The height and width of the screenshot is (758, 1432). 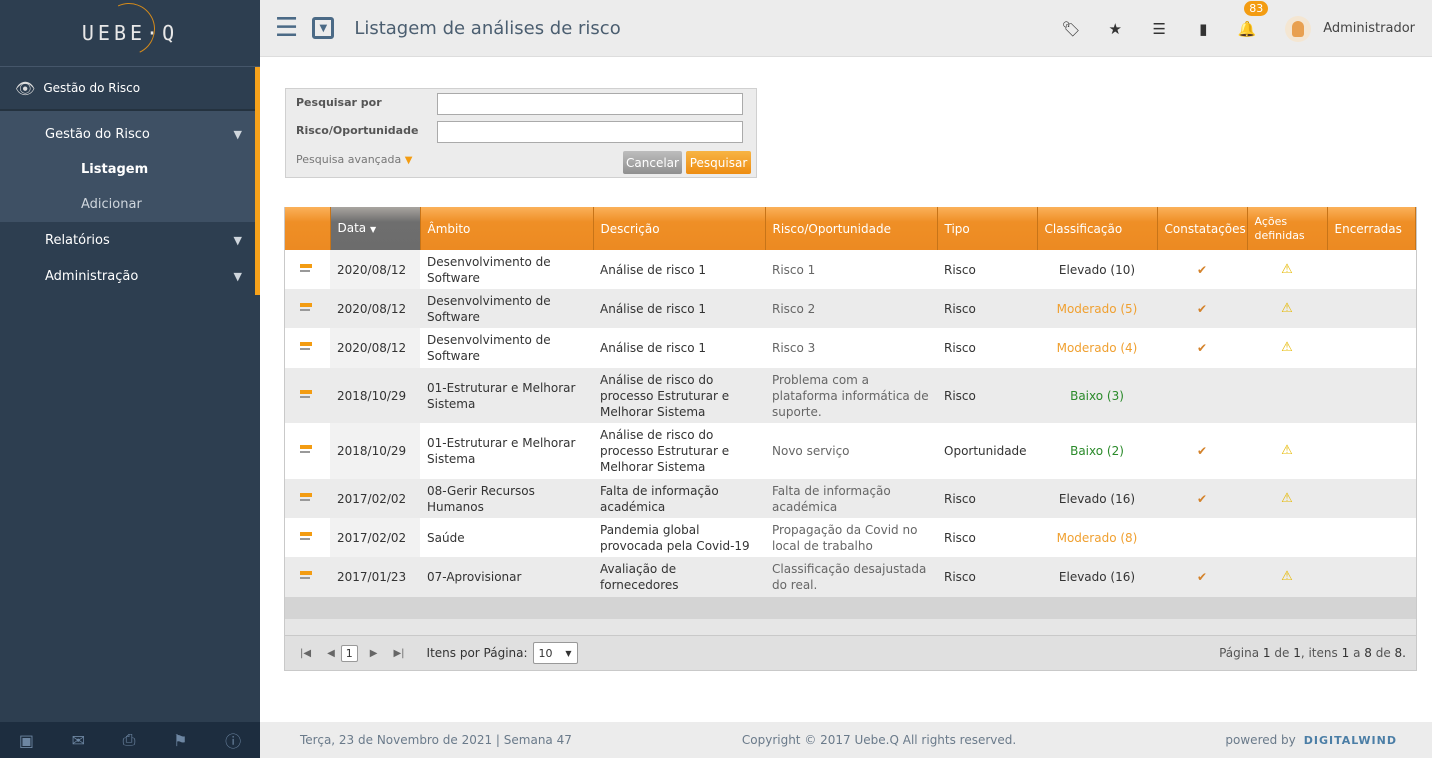 I want to click on digitalwind-logo: DIGITALWIND, so click(x=1350, y=740).